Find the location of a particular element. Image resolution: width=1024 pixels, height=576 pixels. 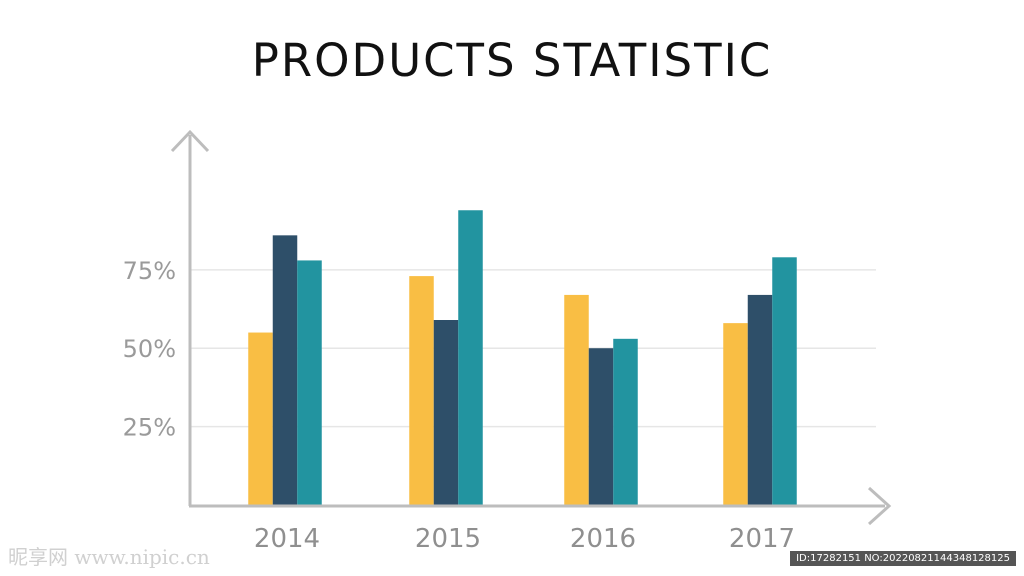

x-tick-label: 2017 is located at coordinates (762, 539).